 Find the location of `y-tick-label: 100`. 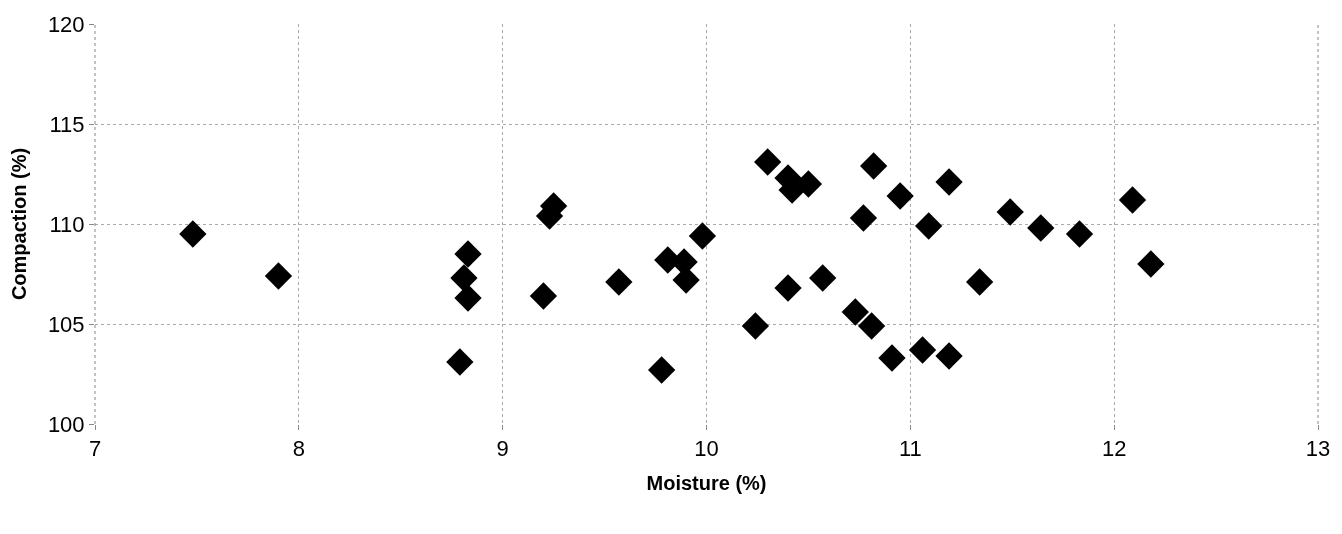

y-tick-label: 100 is located at coordinates (66, 424).